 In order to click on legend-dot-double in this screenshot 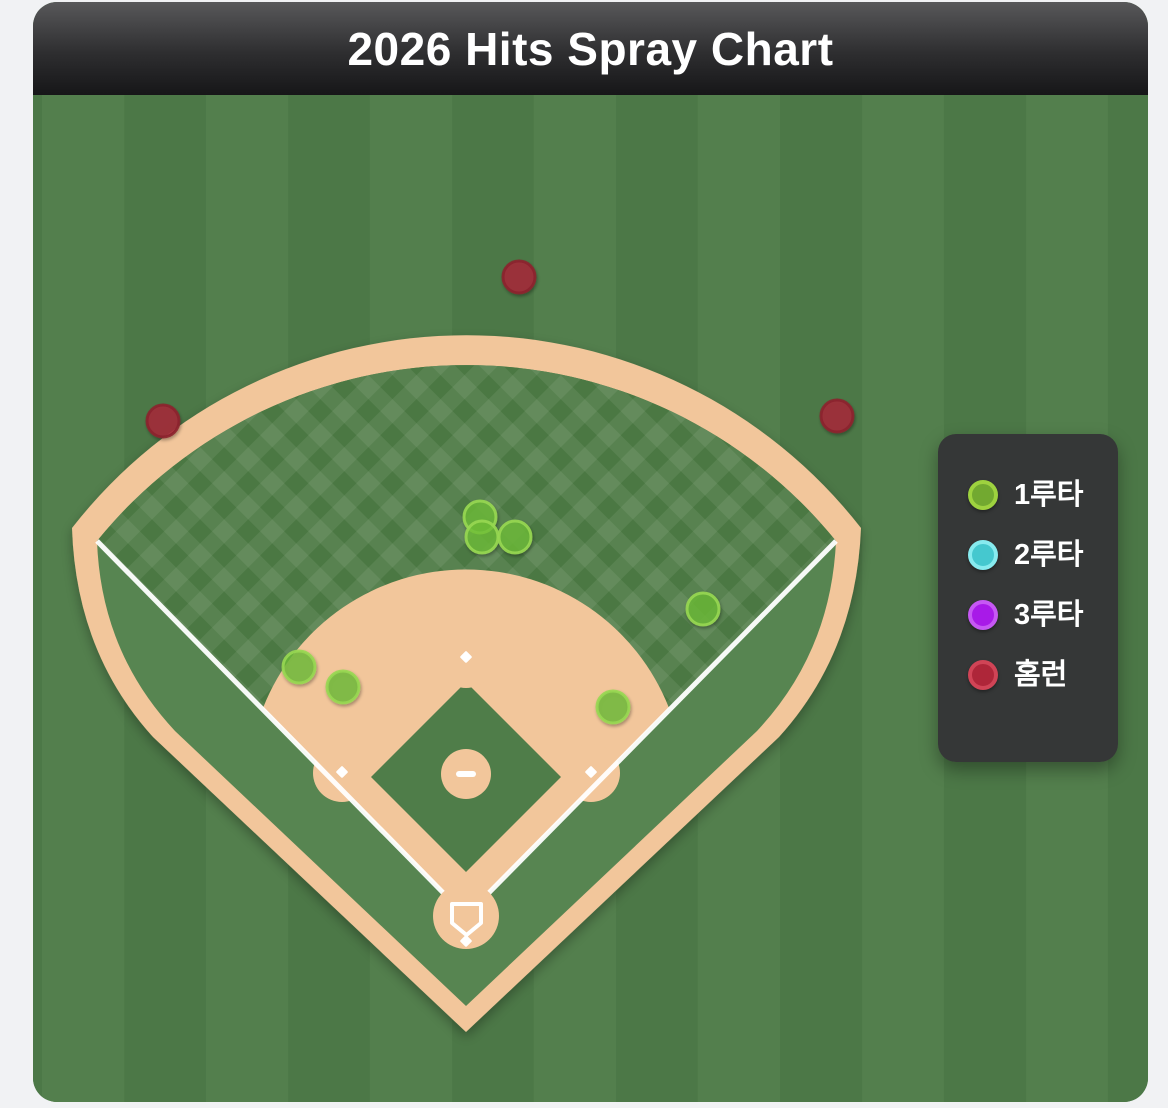, I will do `click(983, 555)`.